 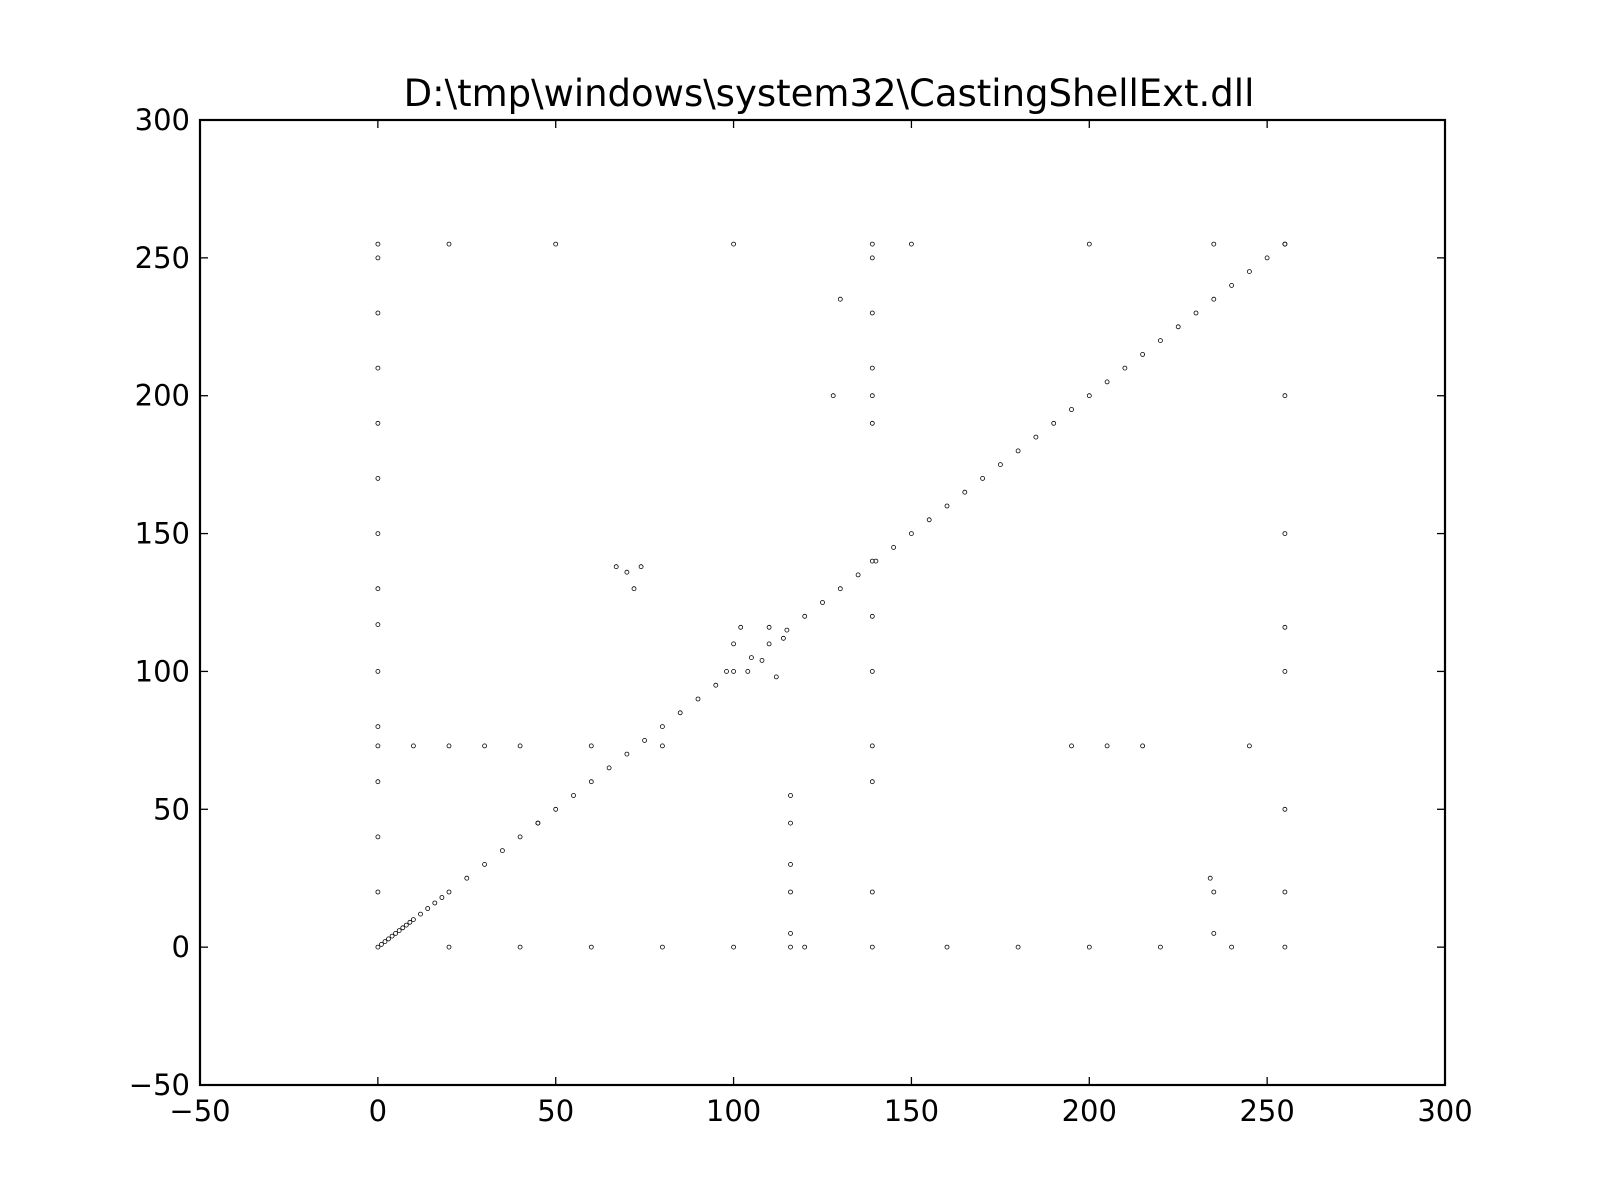 I want to click on x-tick-label: 0, so click(x=378, y=1111).